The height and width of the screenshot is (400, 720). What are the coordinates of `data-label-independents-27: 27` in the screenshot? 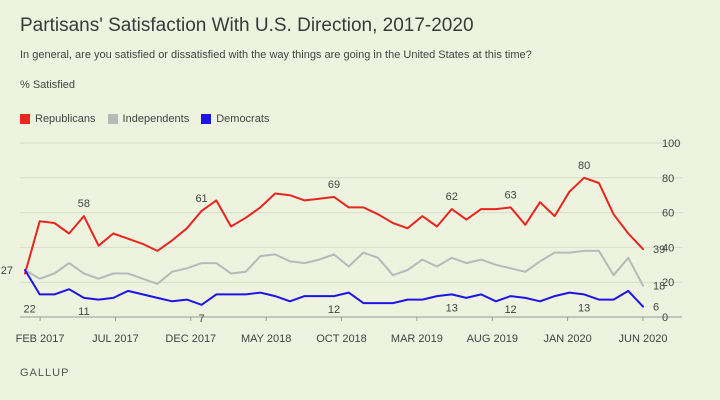 It's located at (7, 271).